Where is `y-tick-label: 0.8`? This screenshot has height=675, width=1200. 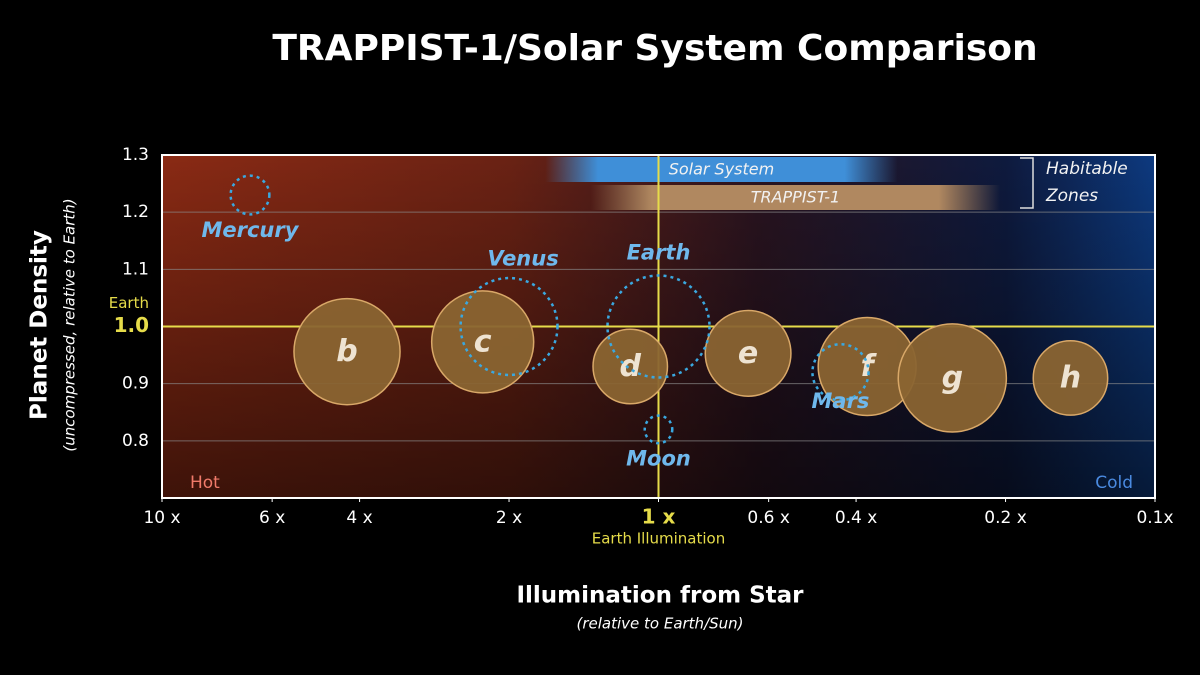 y-tick-label: 0.8 is located at coordinates (135, 441).